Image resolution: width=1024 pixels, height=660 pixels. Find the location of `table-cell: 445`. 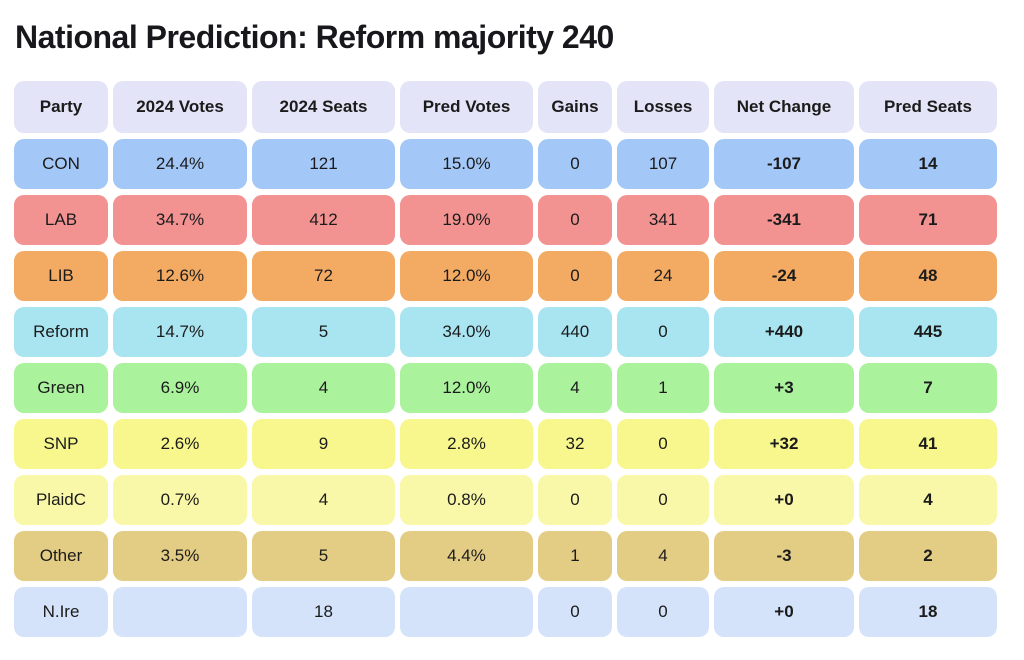

table-cell: 445 is located at coordinates (928, 332).